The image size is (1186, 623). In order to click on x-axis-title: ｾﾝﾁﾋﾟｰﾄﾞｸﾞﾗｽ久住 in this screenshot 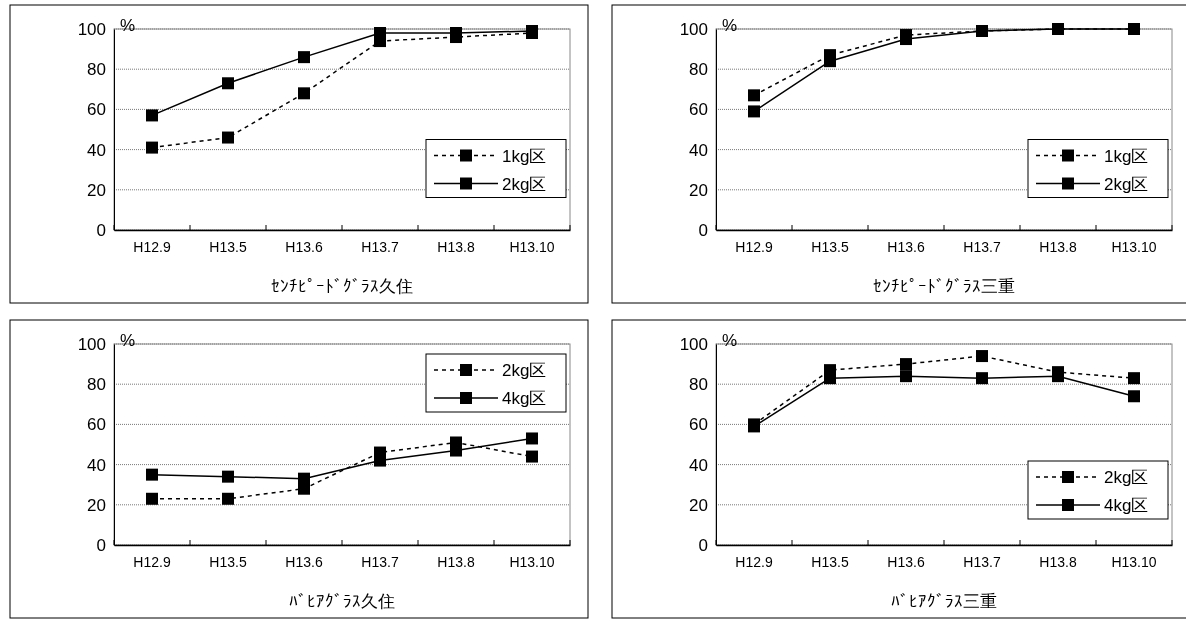, I will do `click(342, 286)`.